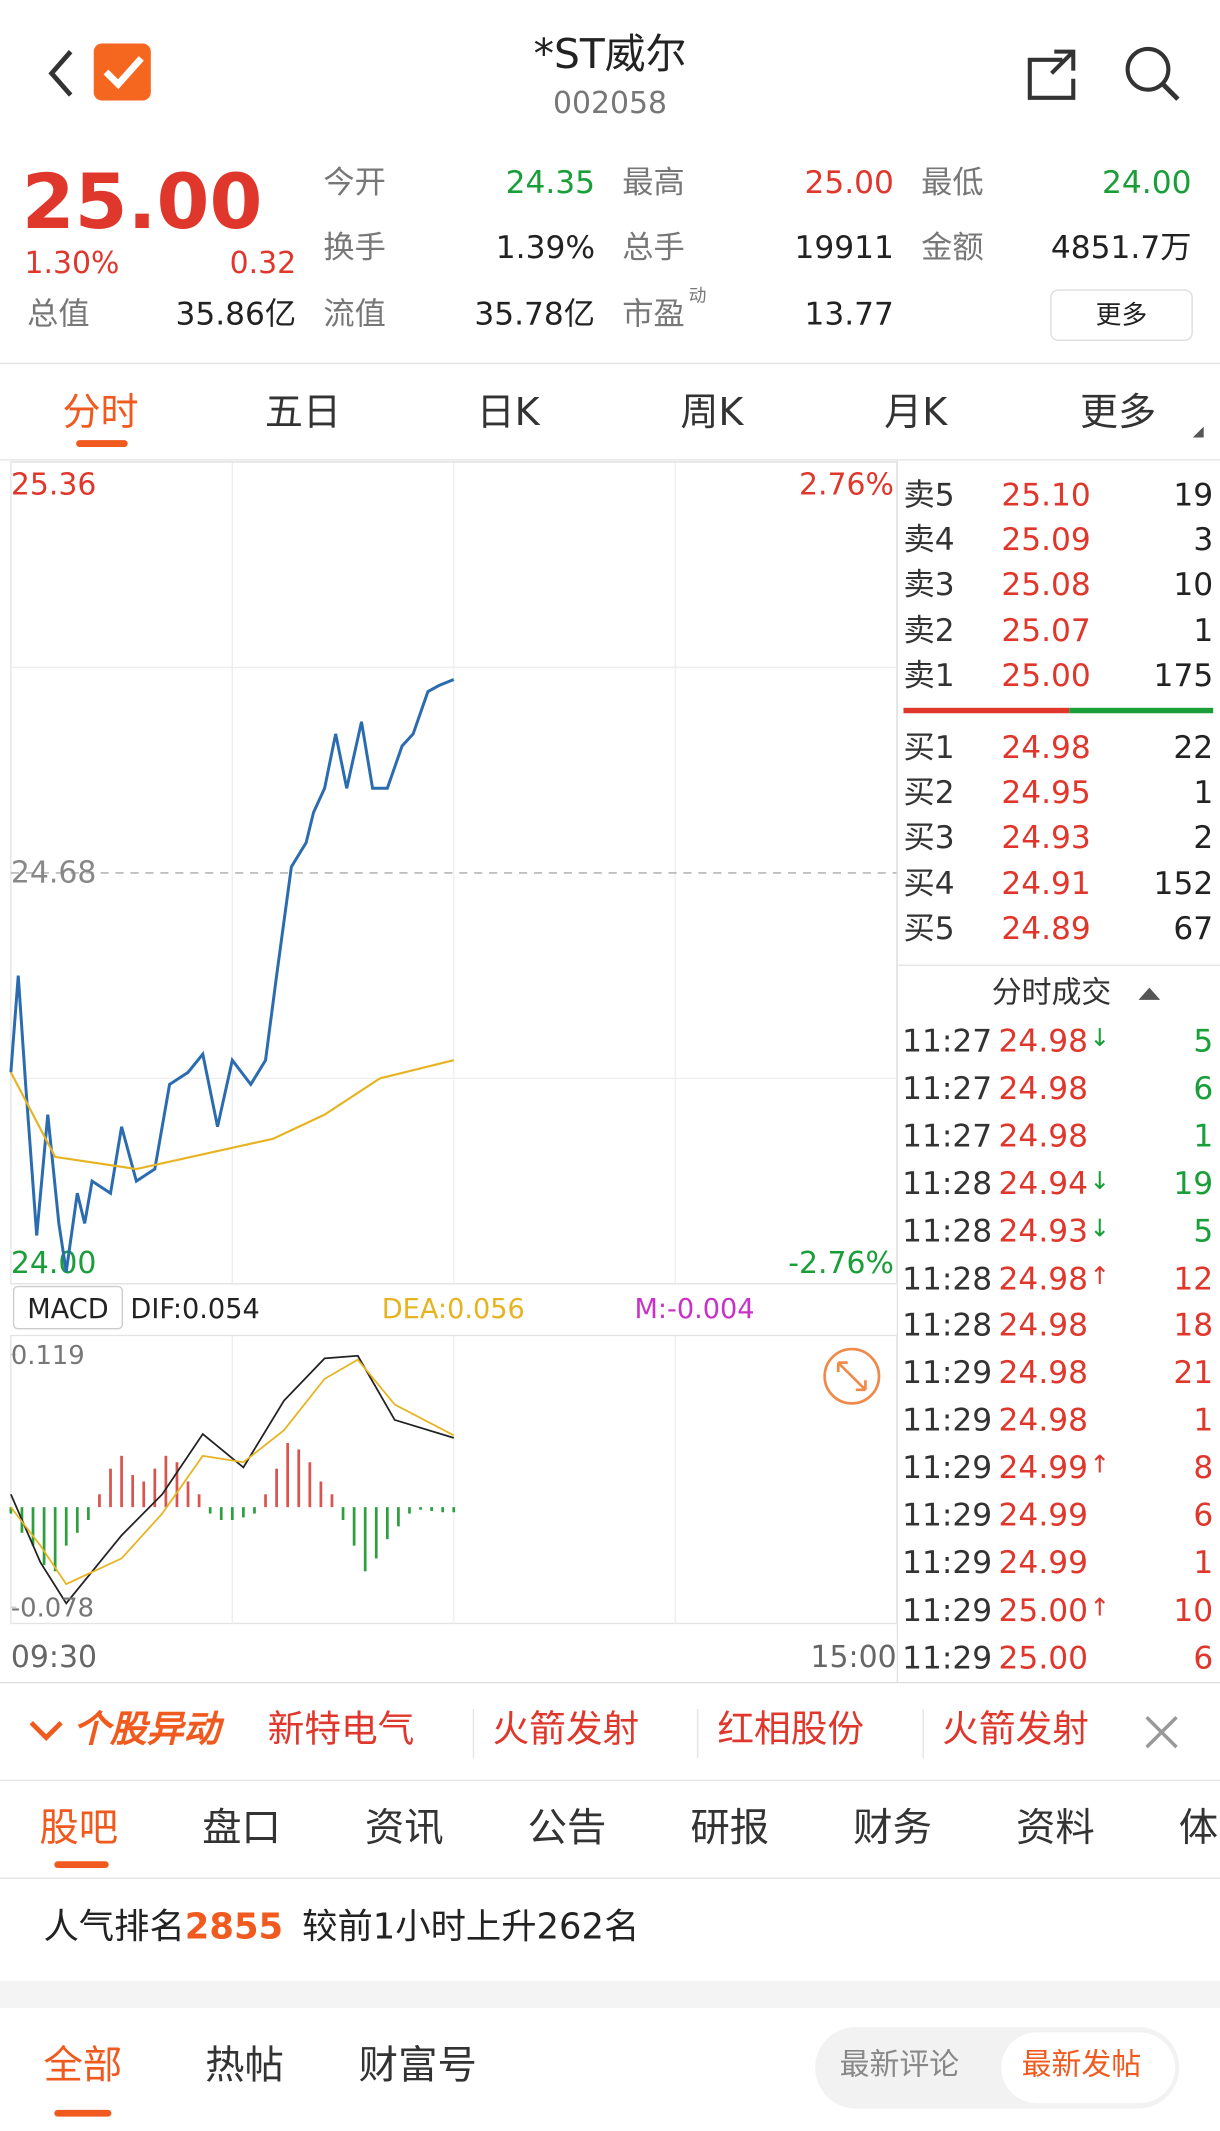 This screenshot has width=1220, height=2131. I want to click on more-button: 更多, so click(1121, 315).